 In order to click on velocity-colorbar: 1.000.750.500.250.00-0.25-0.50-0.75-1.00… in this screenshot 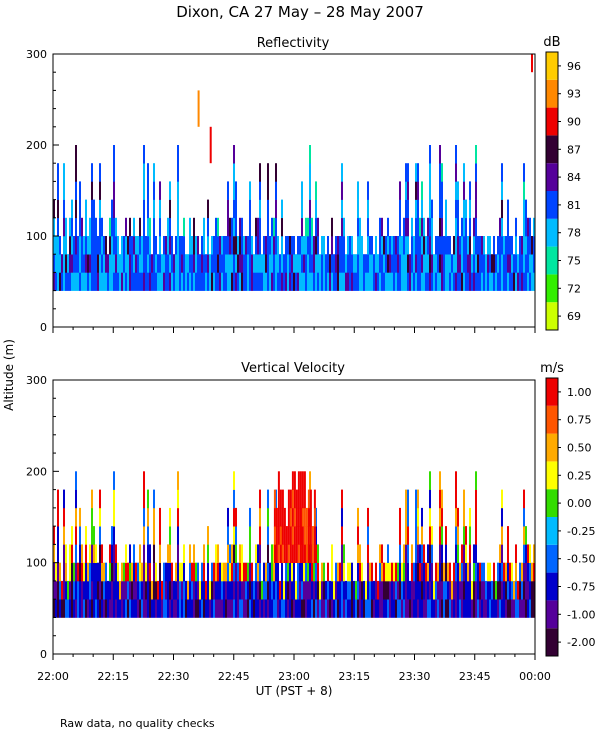, I will do `click(570, 517)`.